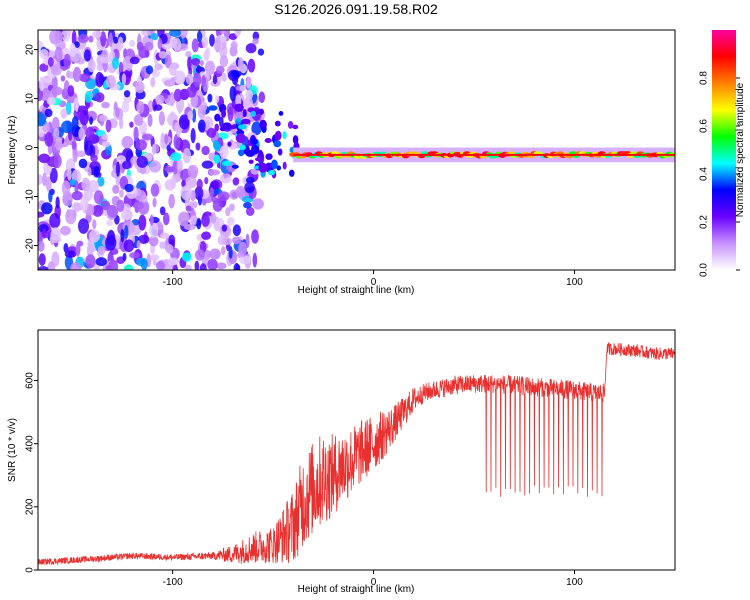 The width and height of the screenshot is (750, 600). I want to click on colorbar-gradient, so click(724, 150).